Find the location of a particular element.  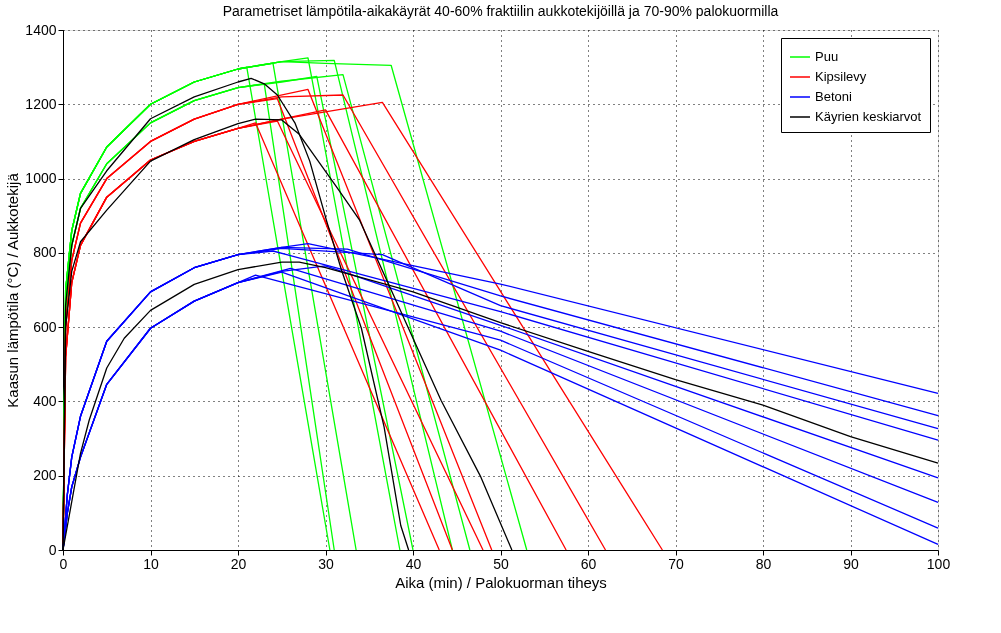

y-tick-label: 200 is located at coordinates (45, 475).